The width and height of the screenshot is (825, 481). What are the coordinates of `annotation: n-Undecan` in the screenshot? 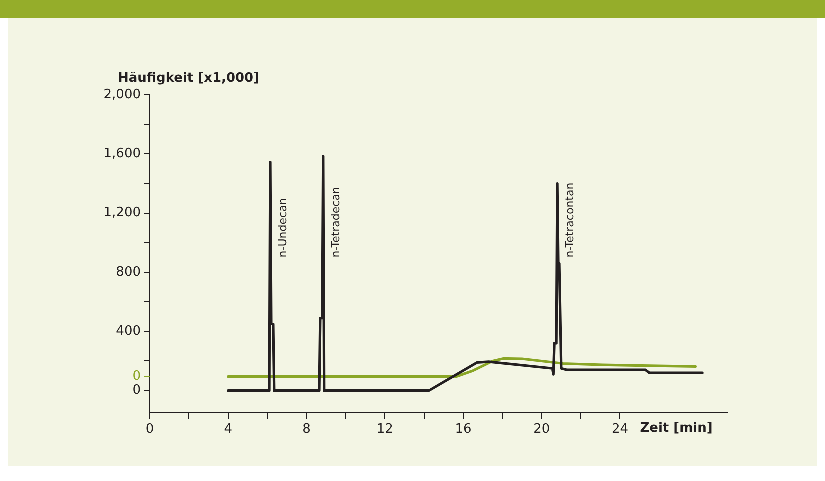 It's located at (283, 228).